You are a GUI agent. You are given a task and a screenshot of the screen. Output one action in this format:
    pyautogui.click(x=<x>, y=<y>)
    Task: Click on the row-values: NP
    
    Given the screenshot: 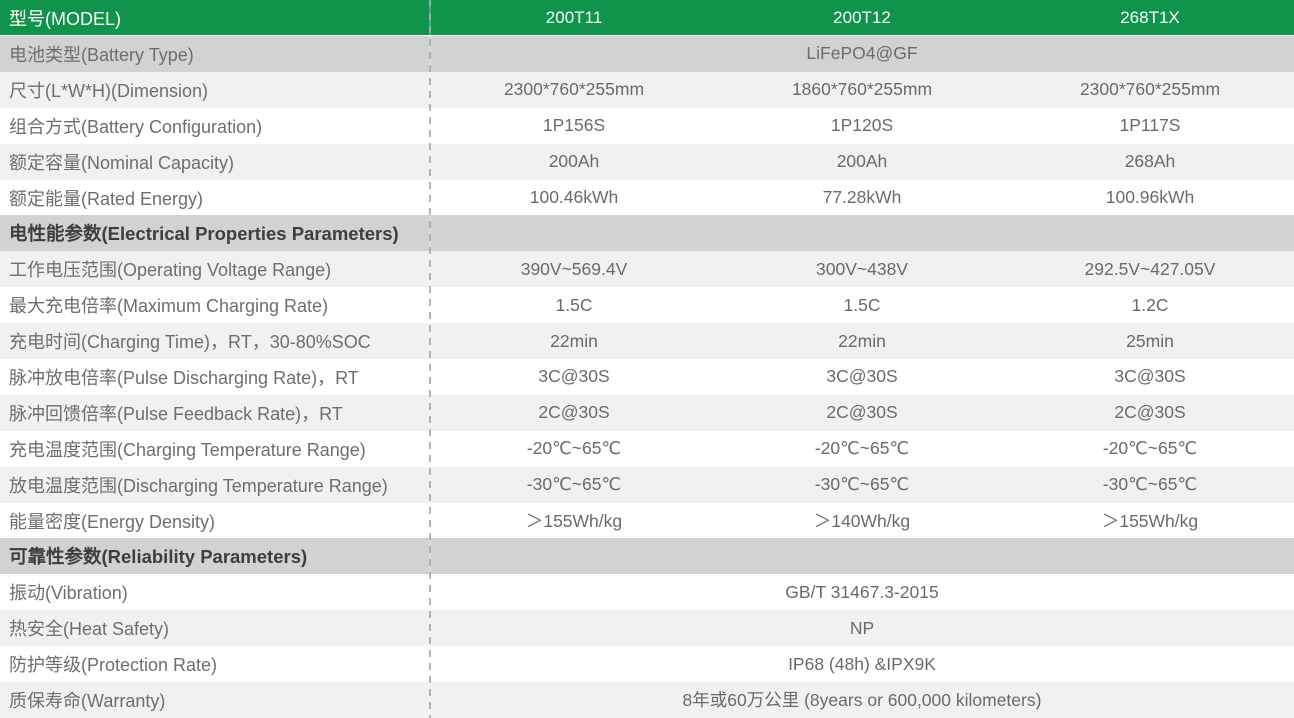 What is the action you would take?
    pyautogui.click(x=862, y=628)
    